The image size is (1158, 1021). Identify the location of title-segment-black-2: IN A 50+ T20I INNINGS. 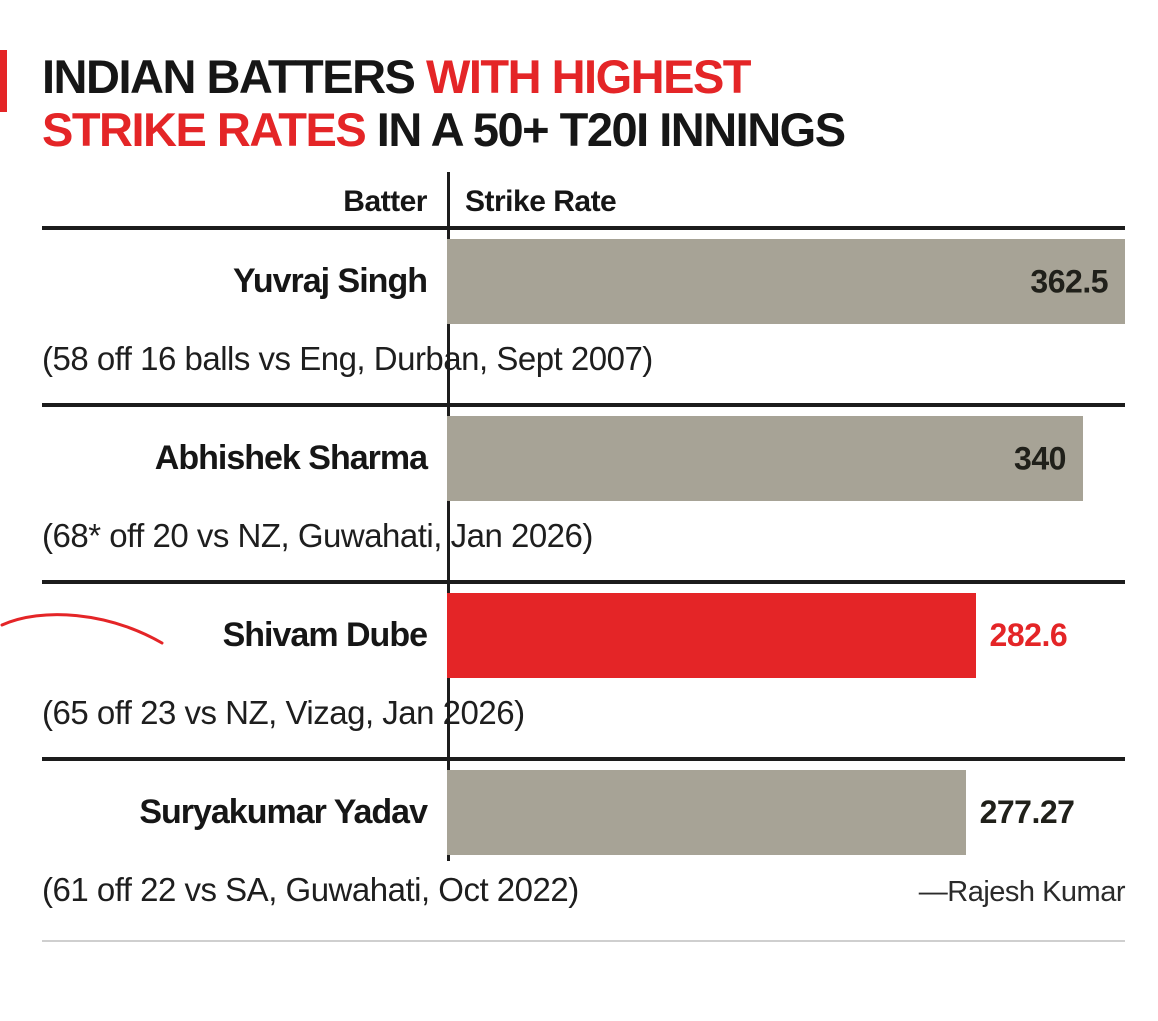
(605, 130).